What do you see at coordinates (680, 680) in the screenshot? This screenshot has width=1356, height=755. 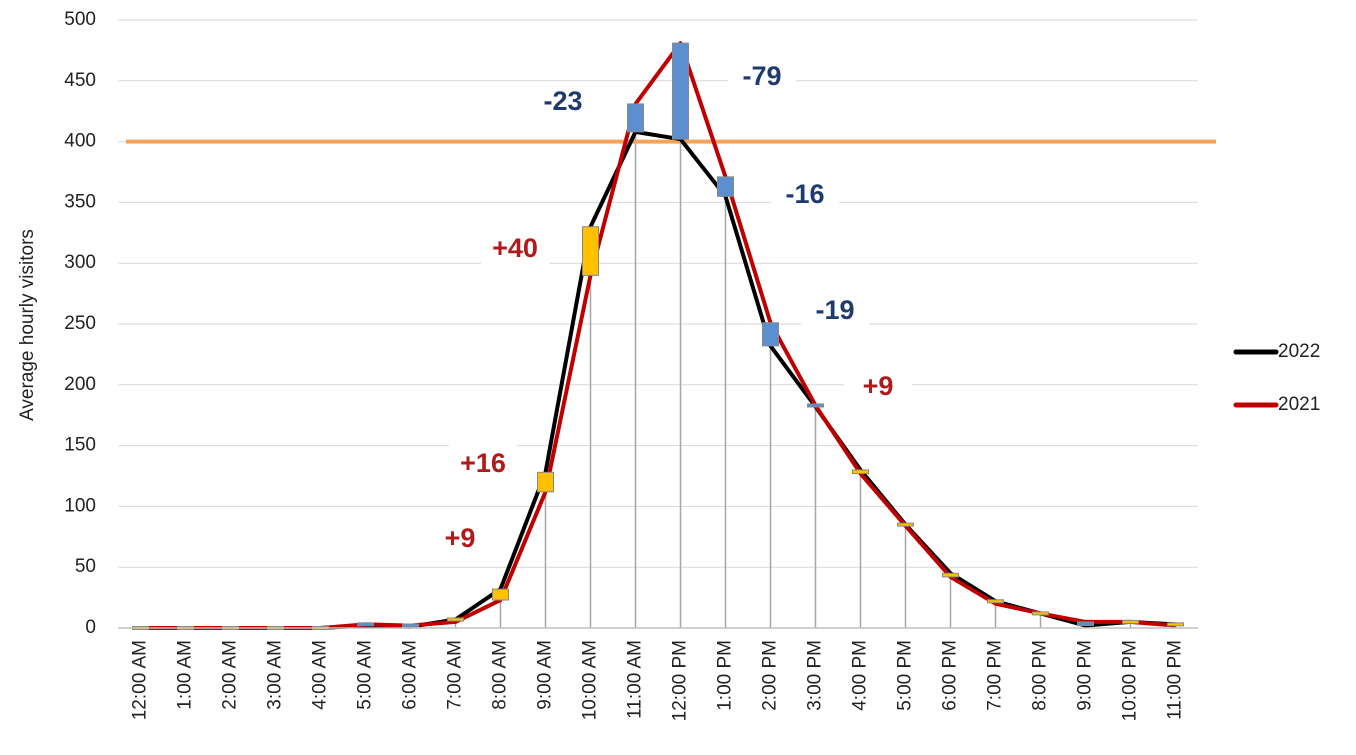 I see `x-tick-label: 12:00 PM` at bounding box center [680, 680].